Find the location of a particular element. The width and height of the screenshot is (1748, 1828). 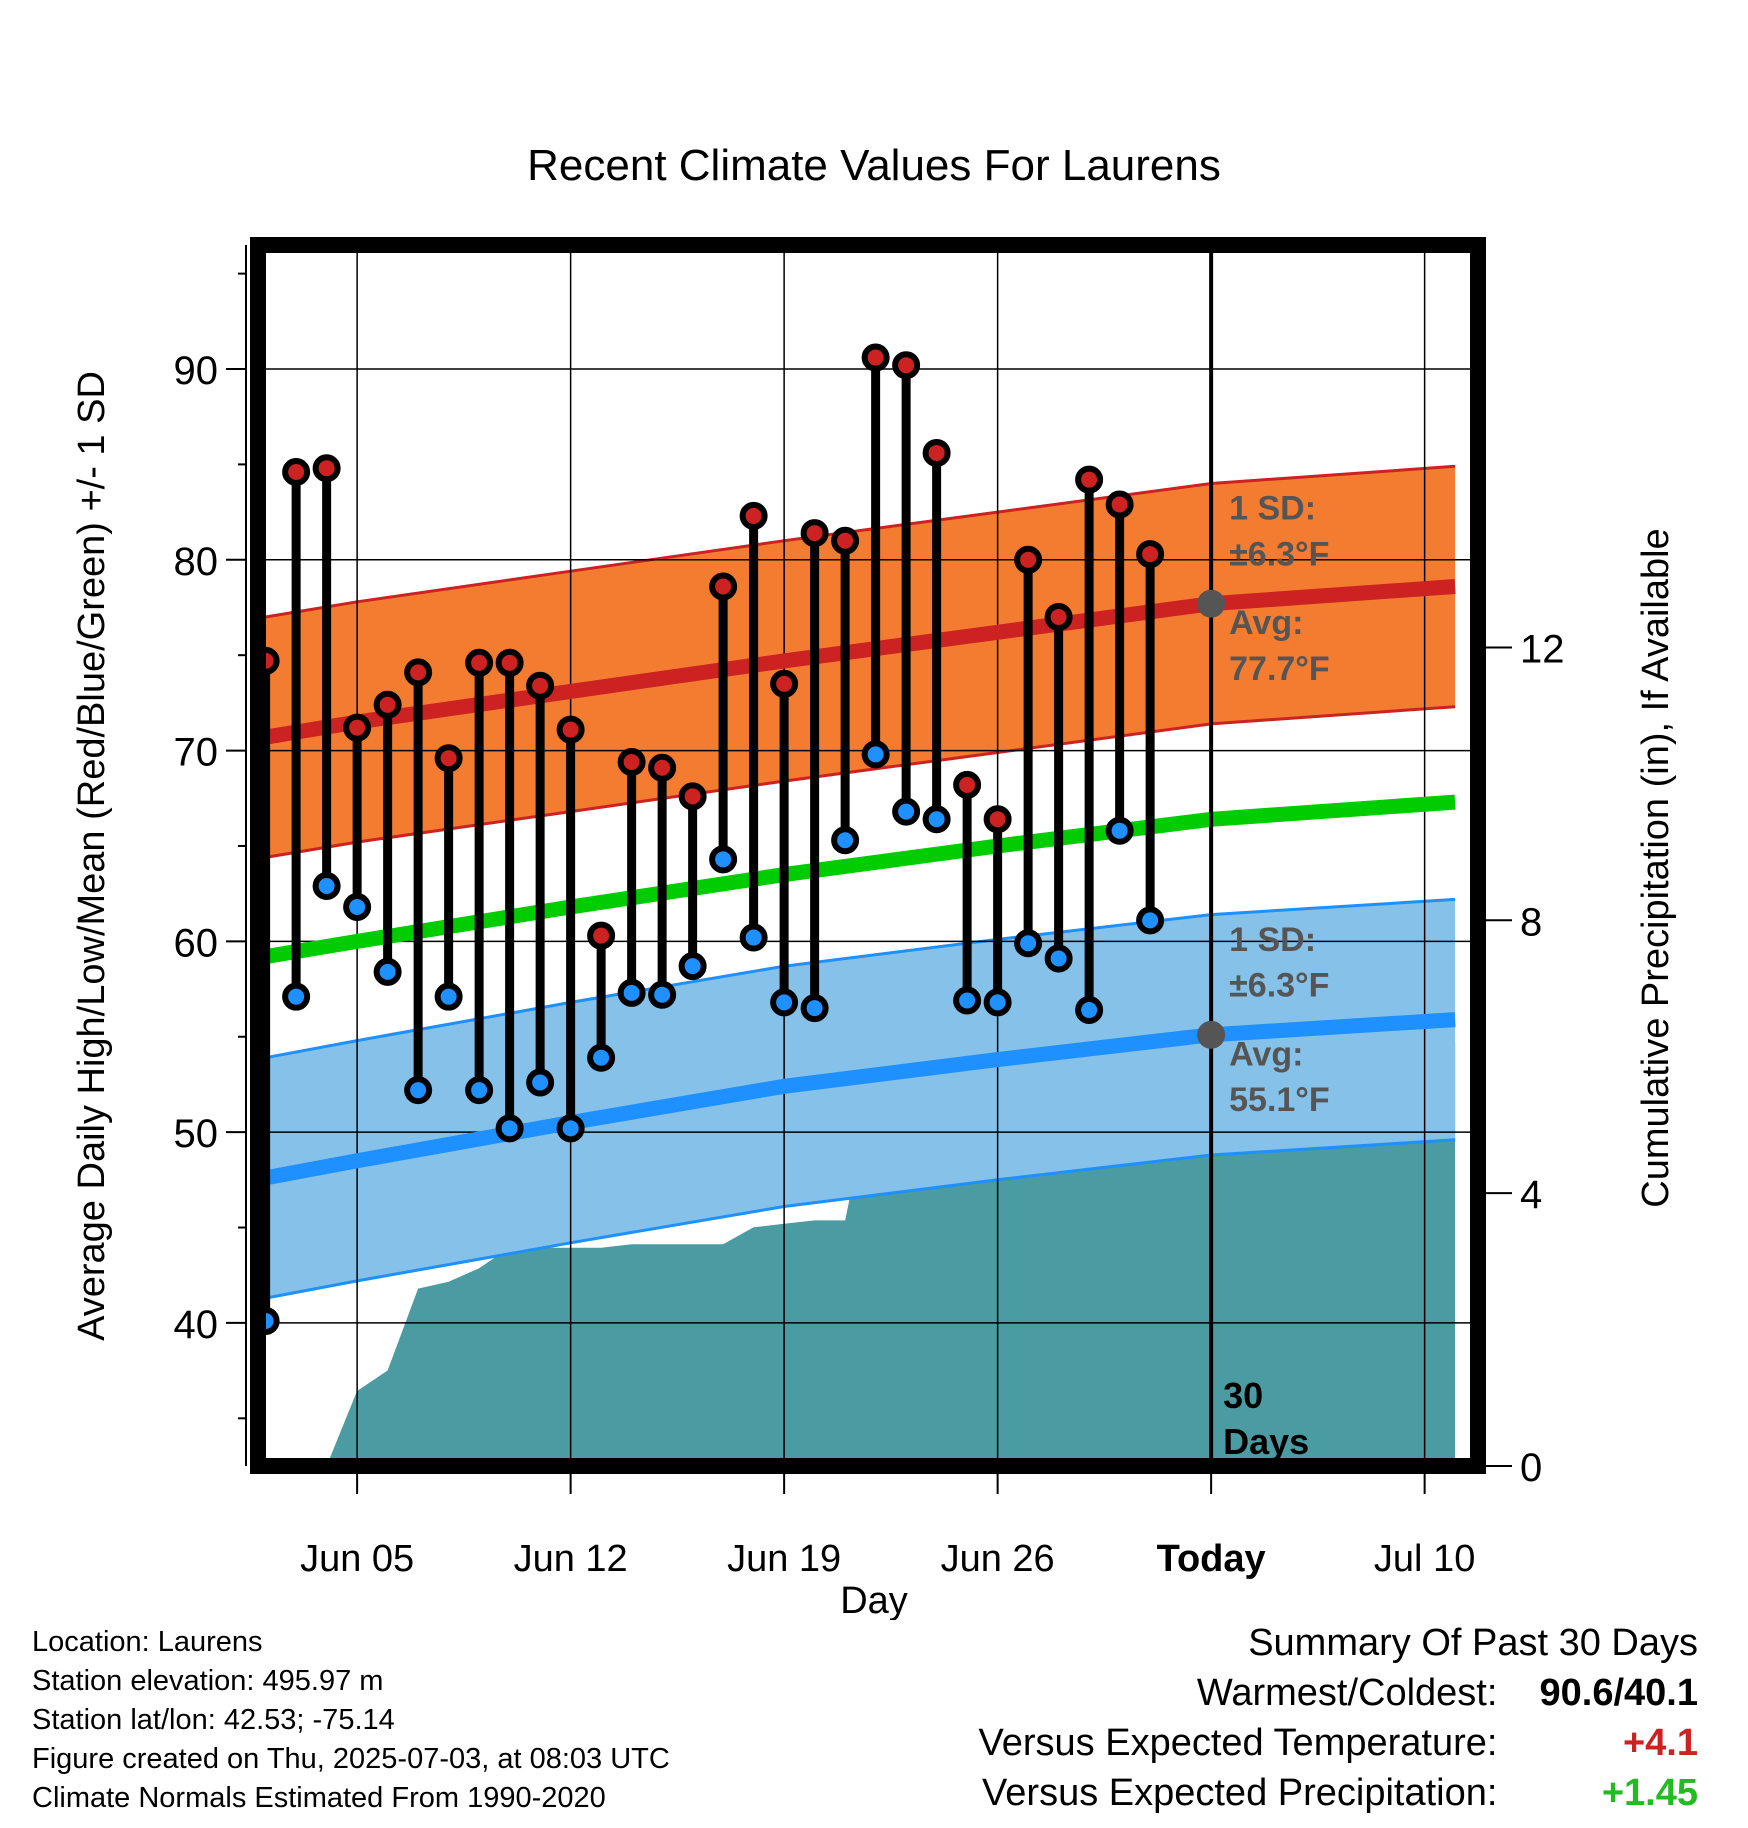

x-tick-label: Jun 12 is located at coordinates (571, 1559).